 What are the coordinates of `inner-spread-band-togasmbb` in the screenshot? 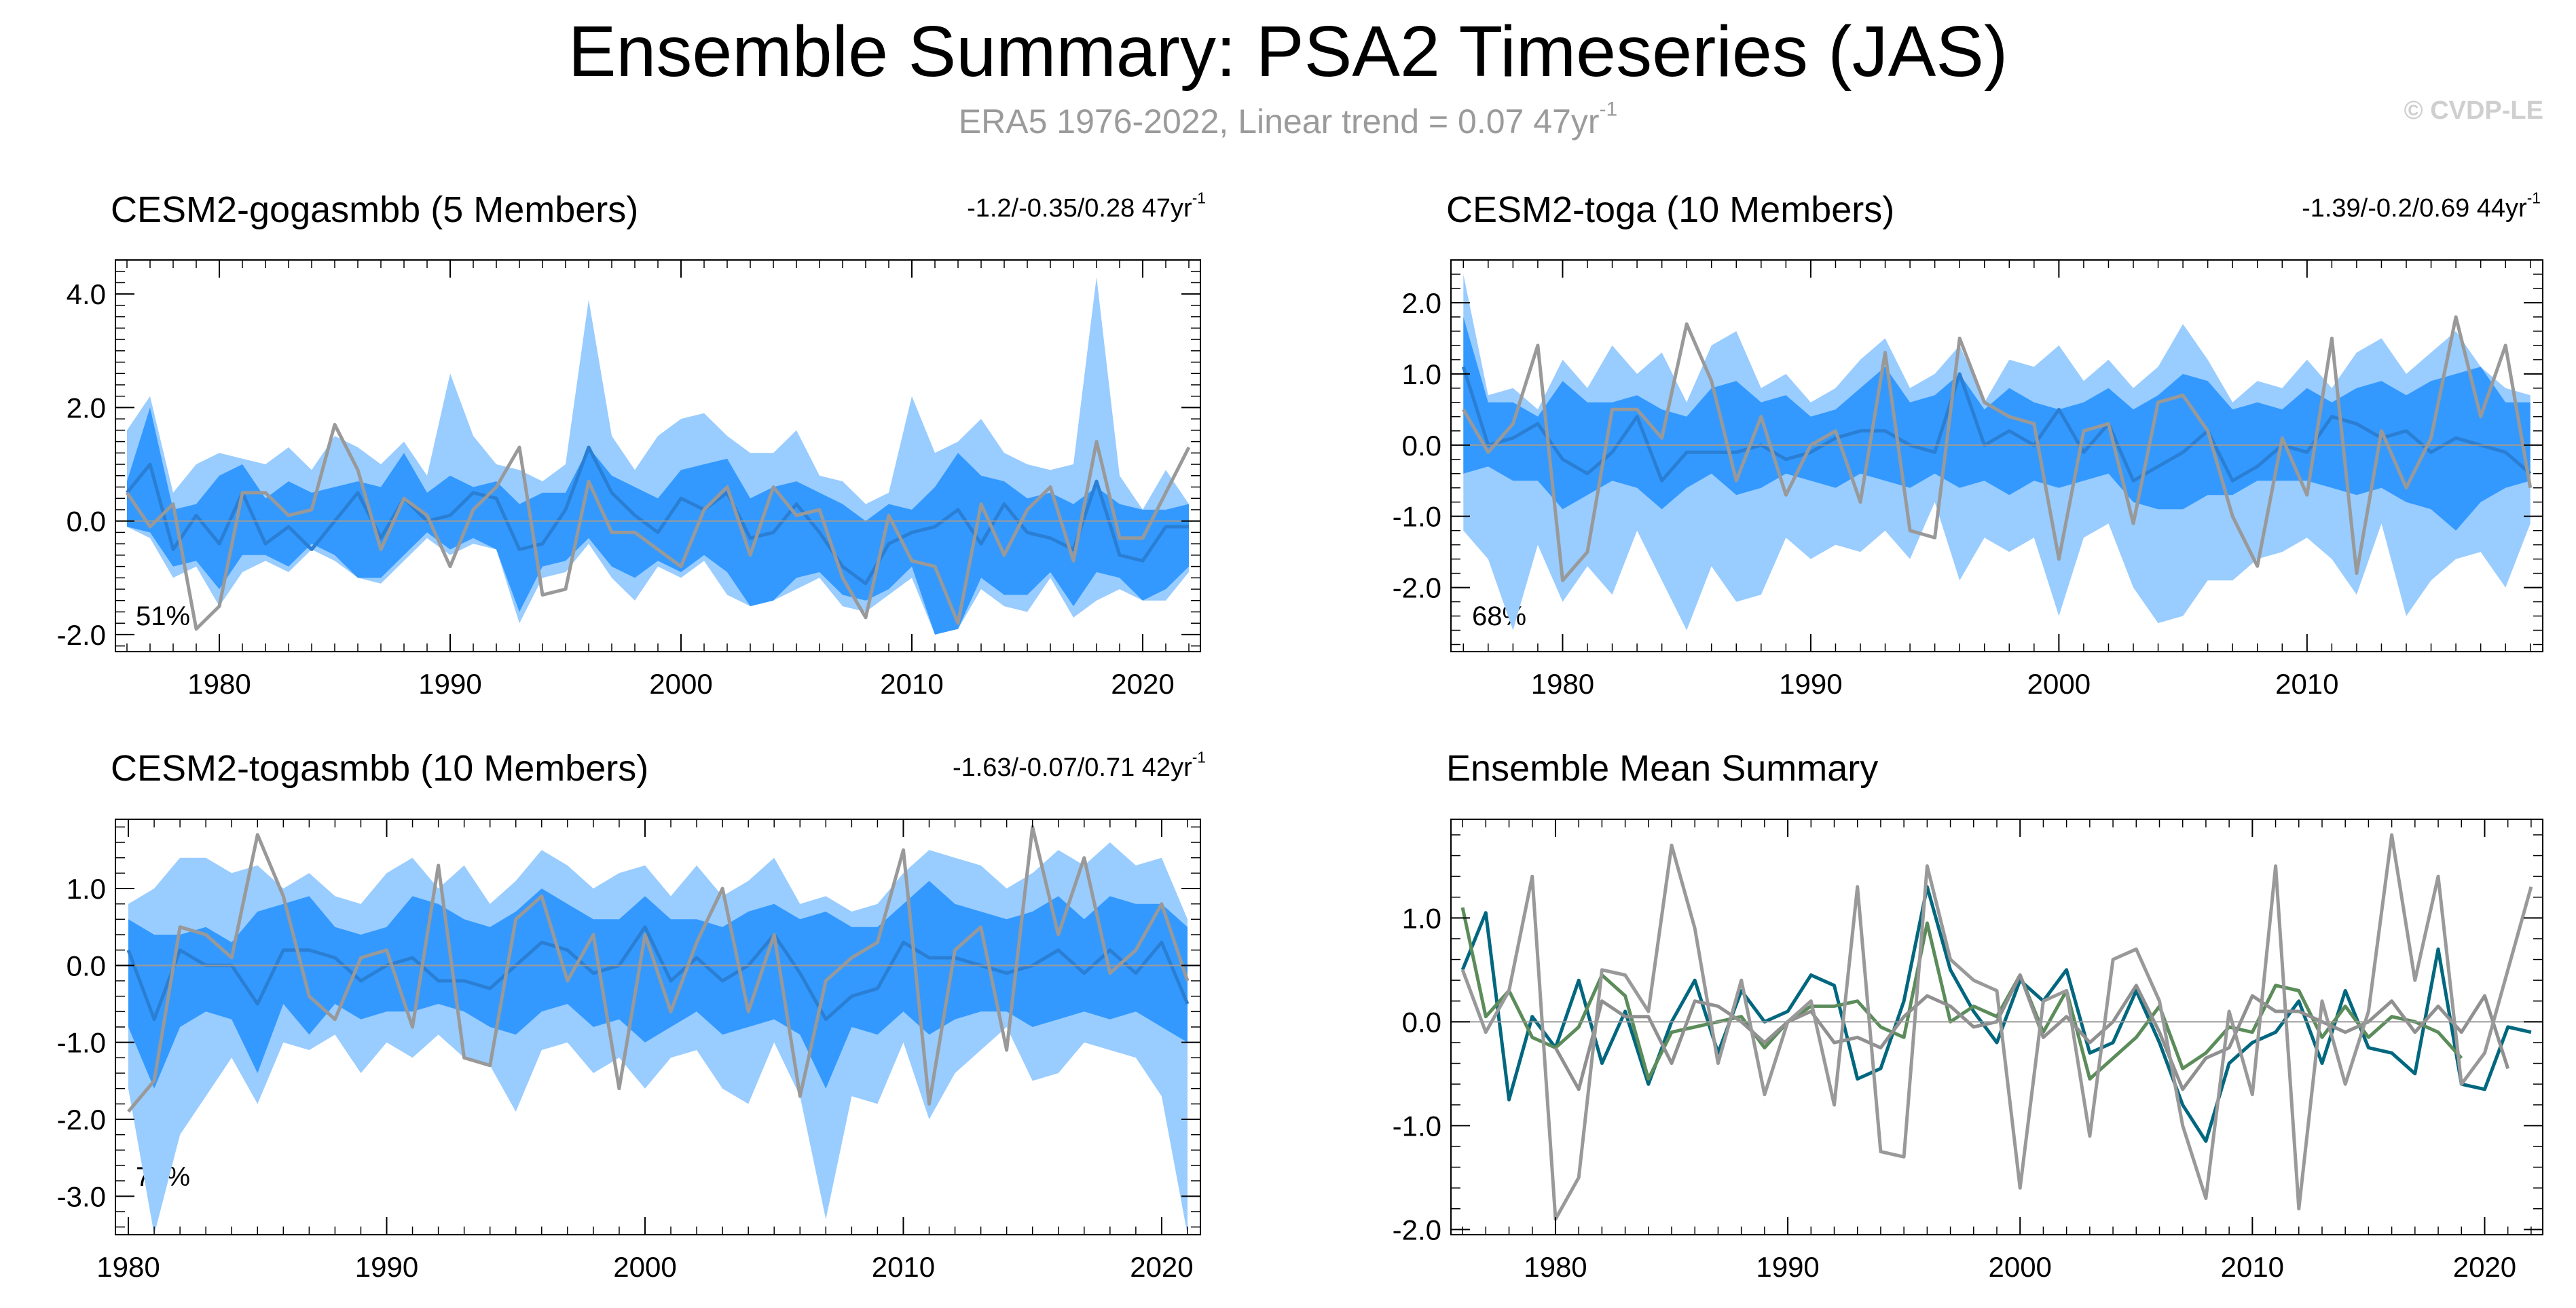 It's located at (658, 984).